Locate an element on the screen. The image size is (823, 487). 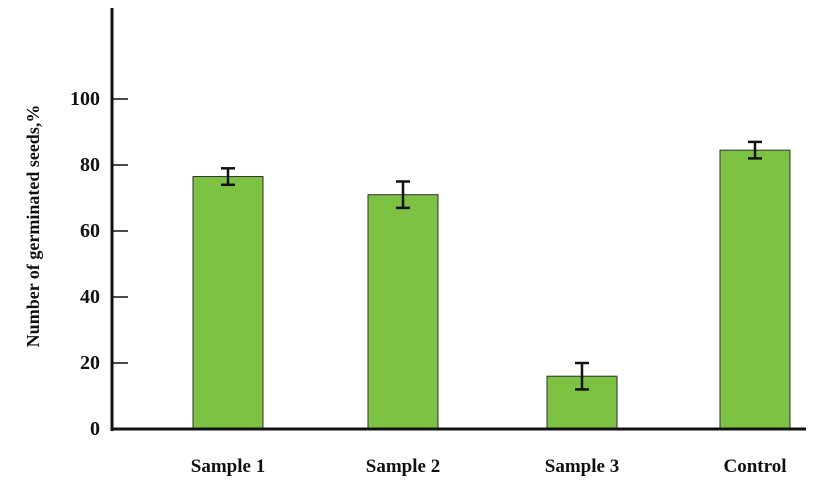
x-tick-label: Sample 3 is located at coordinates (582, 466).